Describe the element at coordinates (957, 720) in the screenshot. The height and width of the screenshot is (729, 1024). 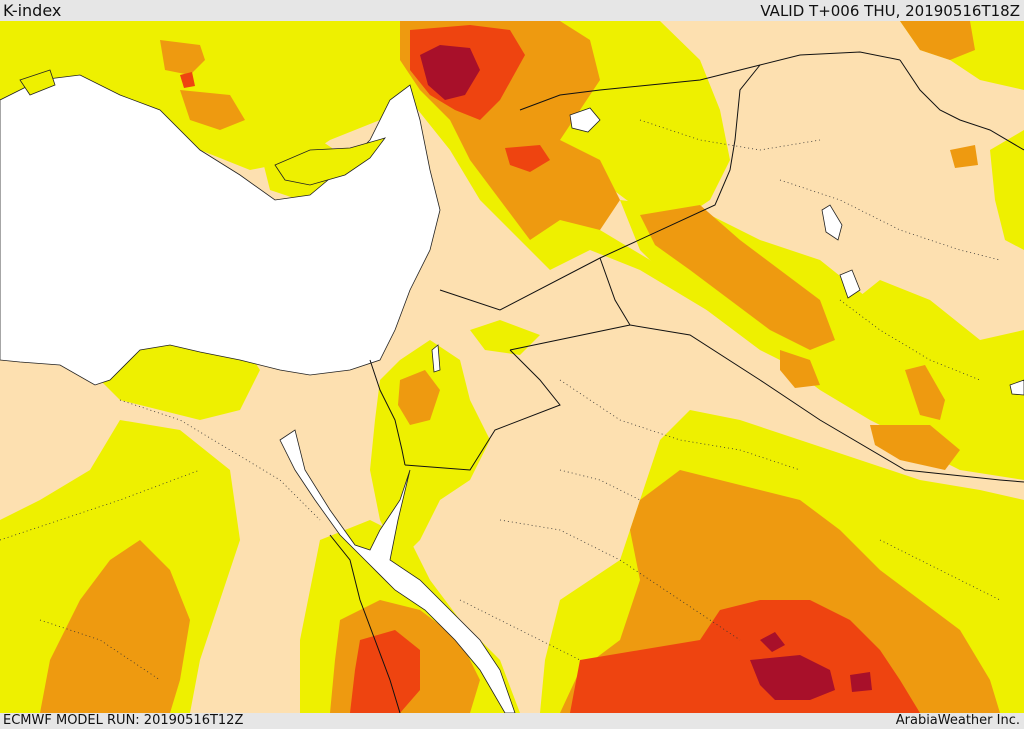
I see `credit: ArabiaWeather Inc.` at that location.